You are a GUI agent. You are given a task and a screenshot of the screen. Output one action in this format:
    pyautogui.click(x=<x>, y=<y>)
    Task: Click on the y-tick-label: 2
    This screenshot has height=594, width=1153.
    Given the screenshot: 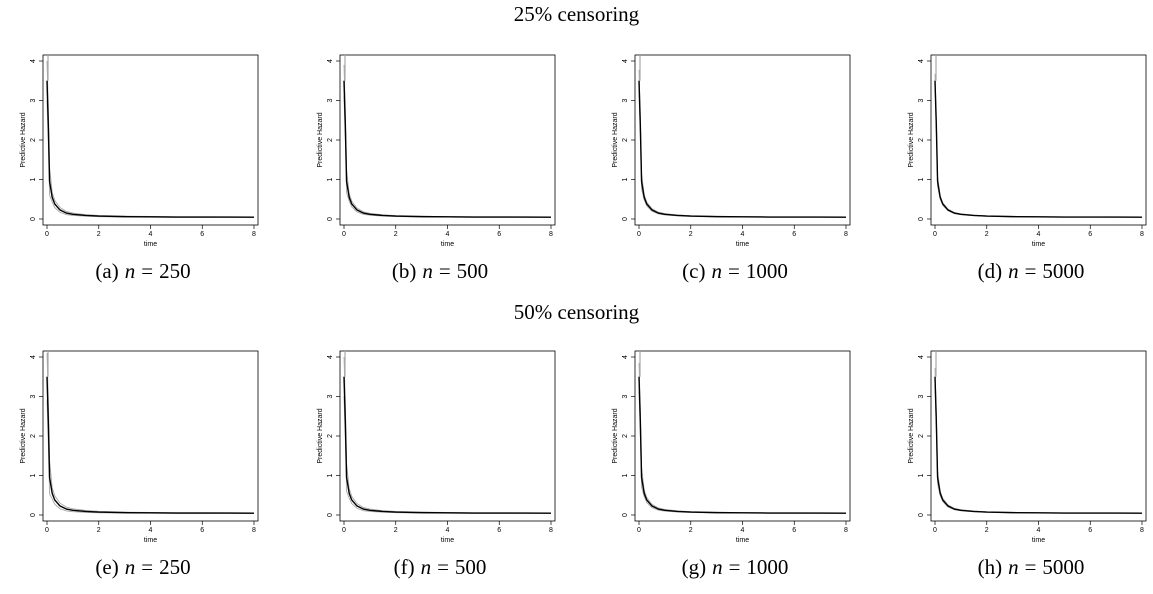 What is the action you would take?
    pyautogui.click(x=330, y=436)
    